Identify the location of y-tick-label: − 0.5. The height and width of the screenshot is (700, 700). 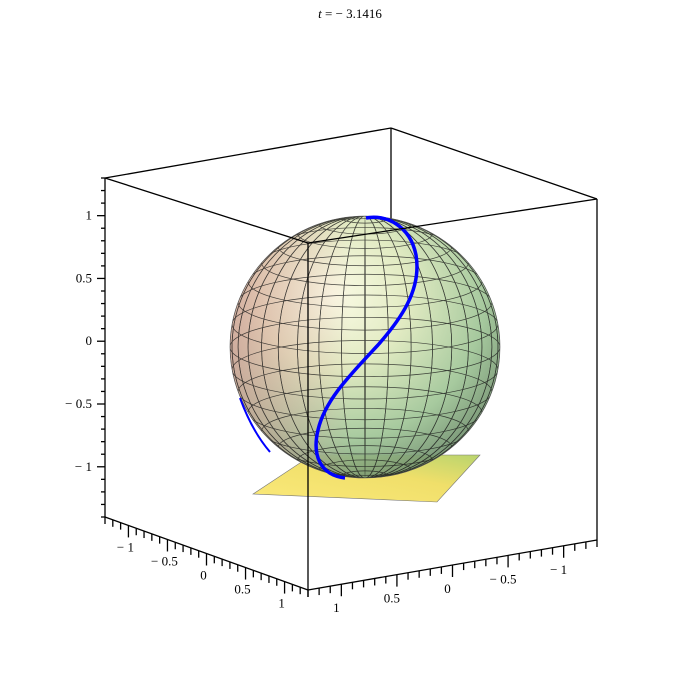
(503, 578).